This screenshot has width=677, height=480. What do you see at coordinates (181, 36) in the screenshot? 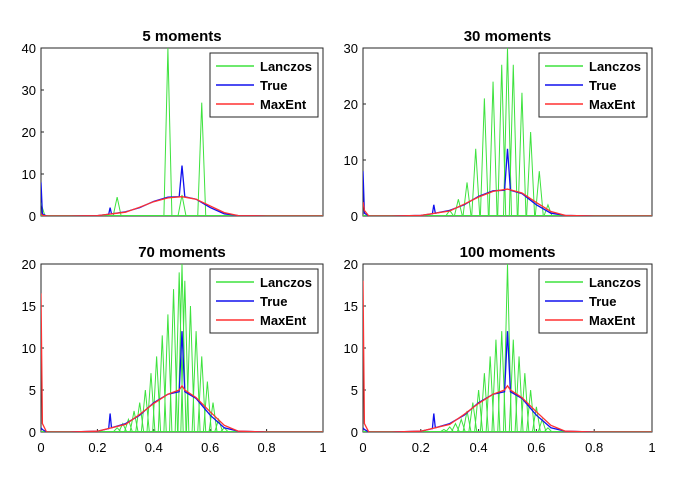
I see `panel-title: 5 moments` at bounding box center [181, 36].